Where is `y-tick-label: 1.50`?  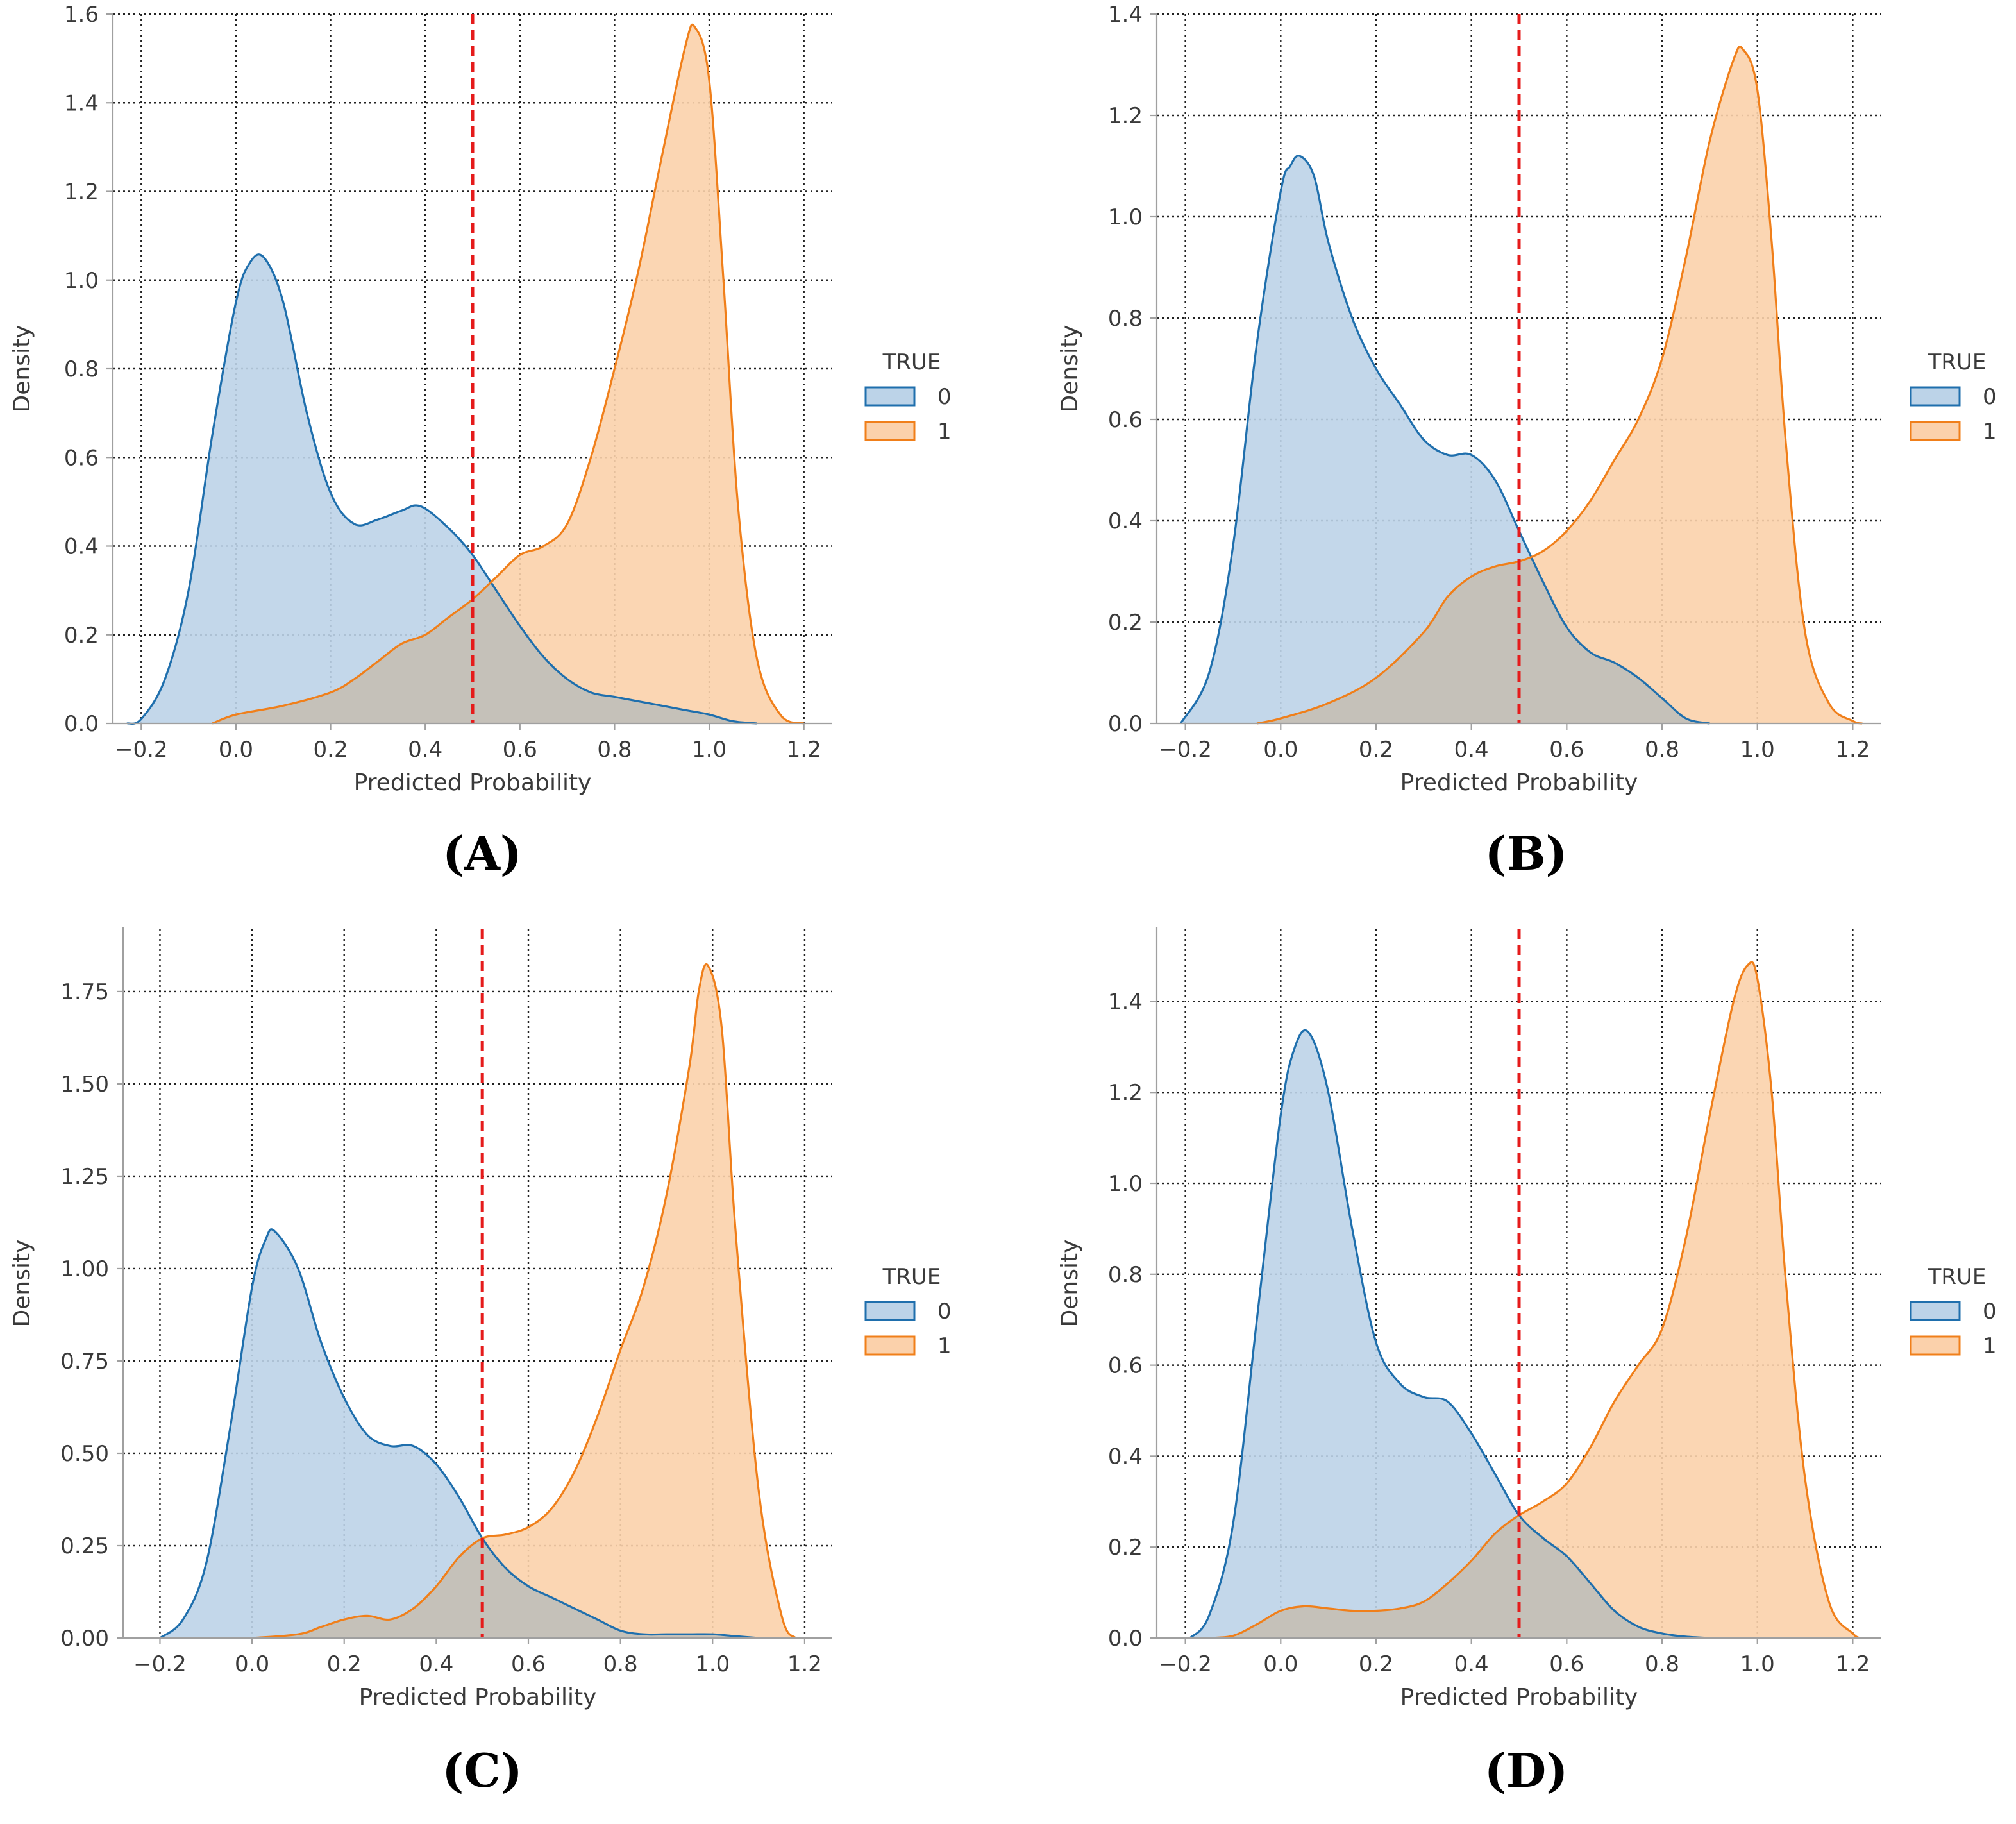
y-tick-label: 1.50 is located at coordinates (84, 1084).